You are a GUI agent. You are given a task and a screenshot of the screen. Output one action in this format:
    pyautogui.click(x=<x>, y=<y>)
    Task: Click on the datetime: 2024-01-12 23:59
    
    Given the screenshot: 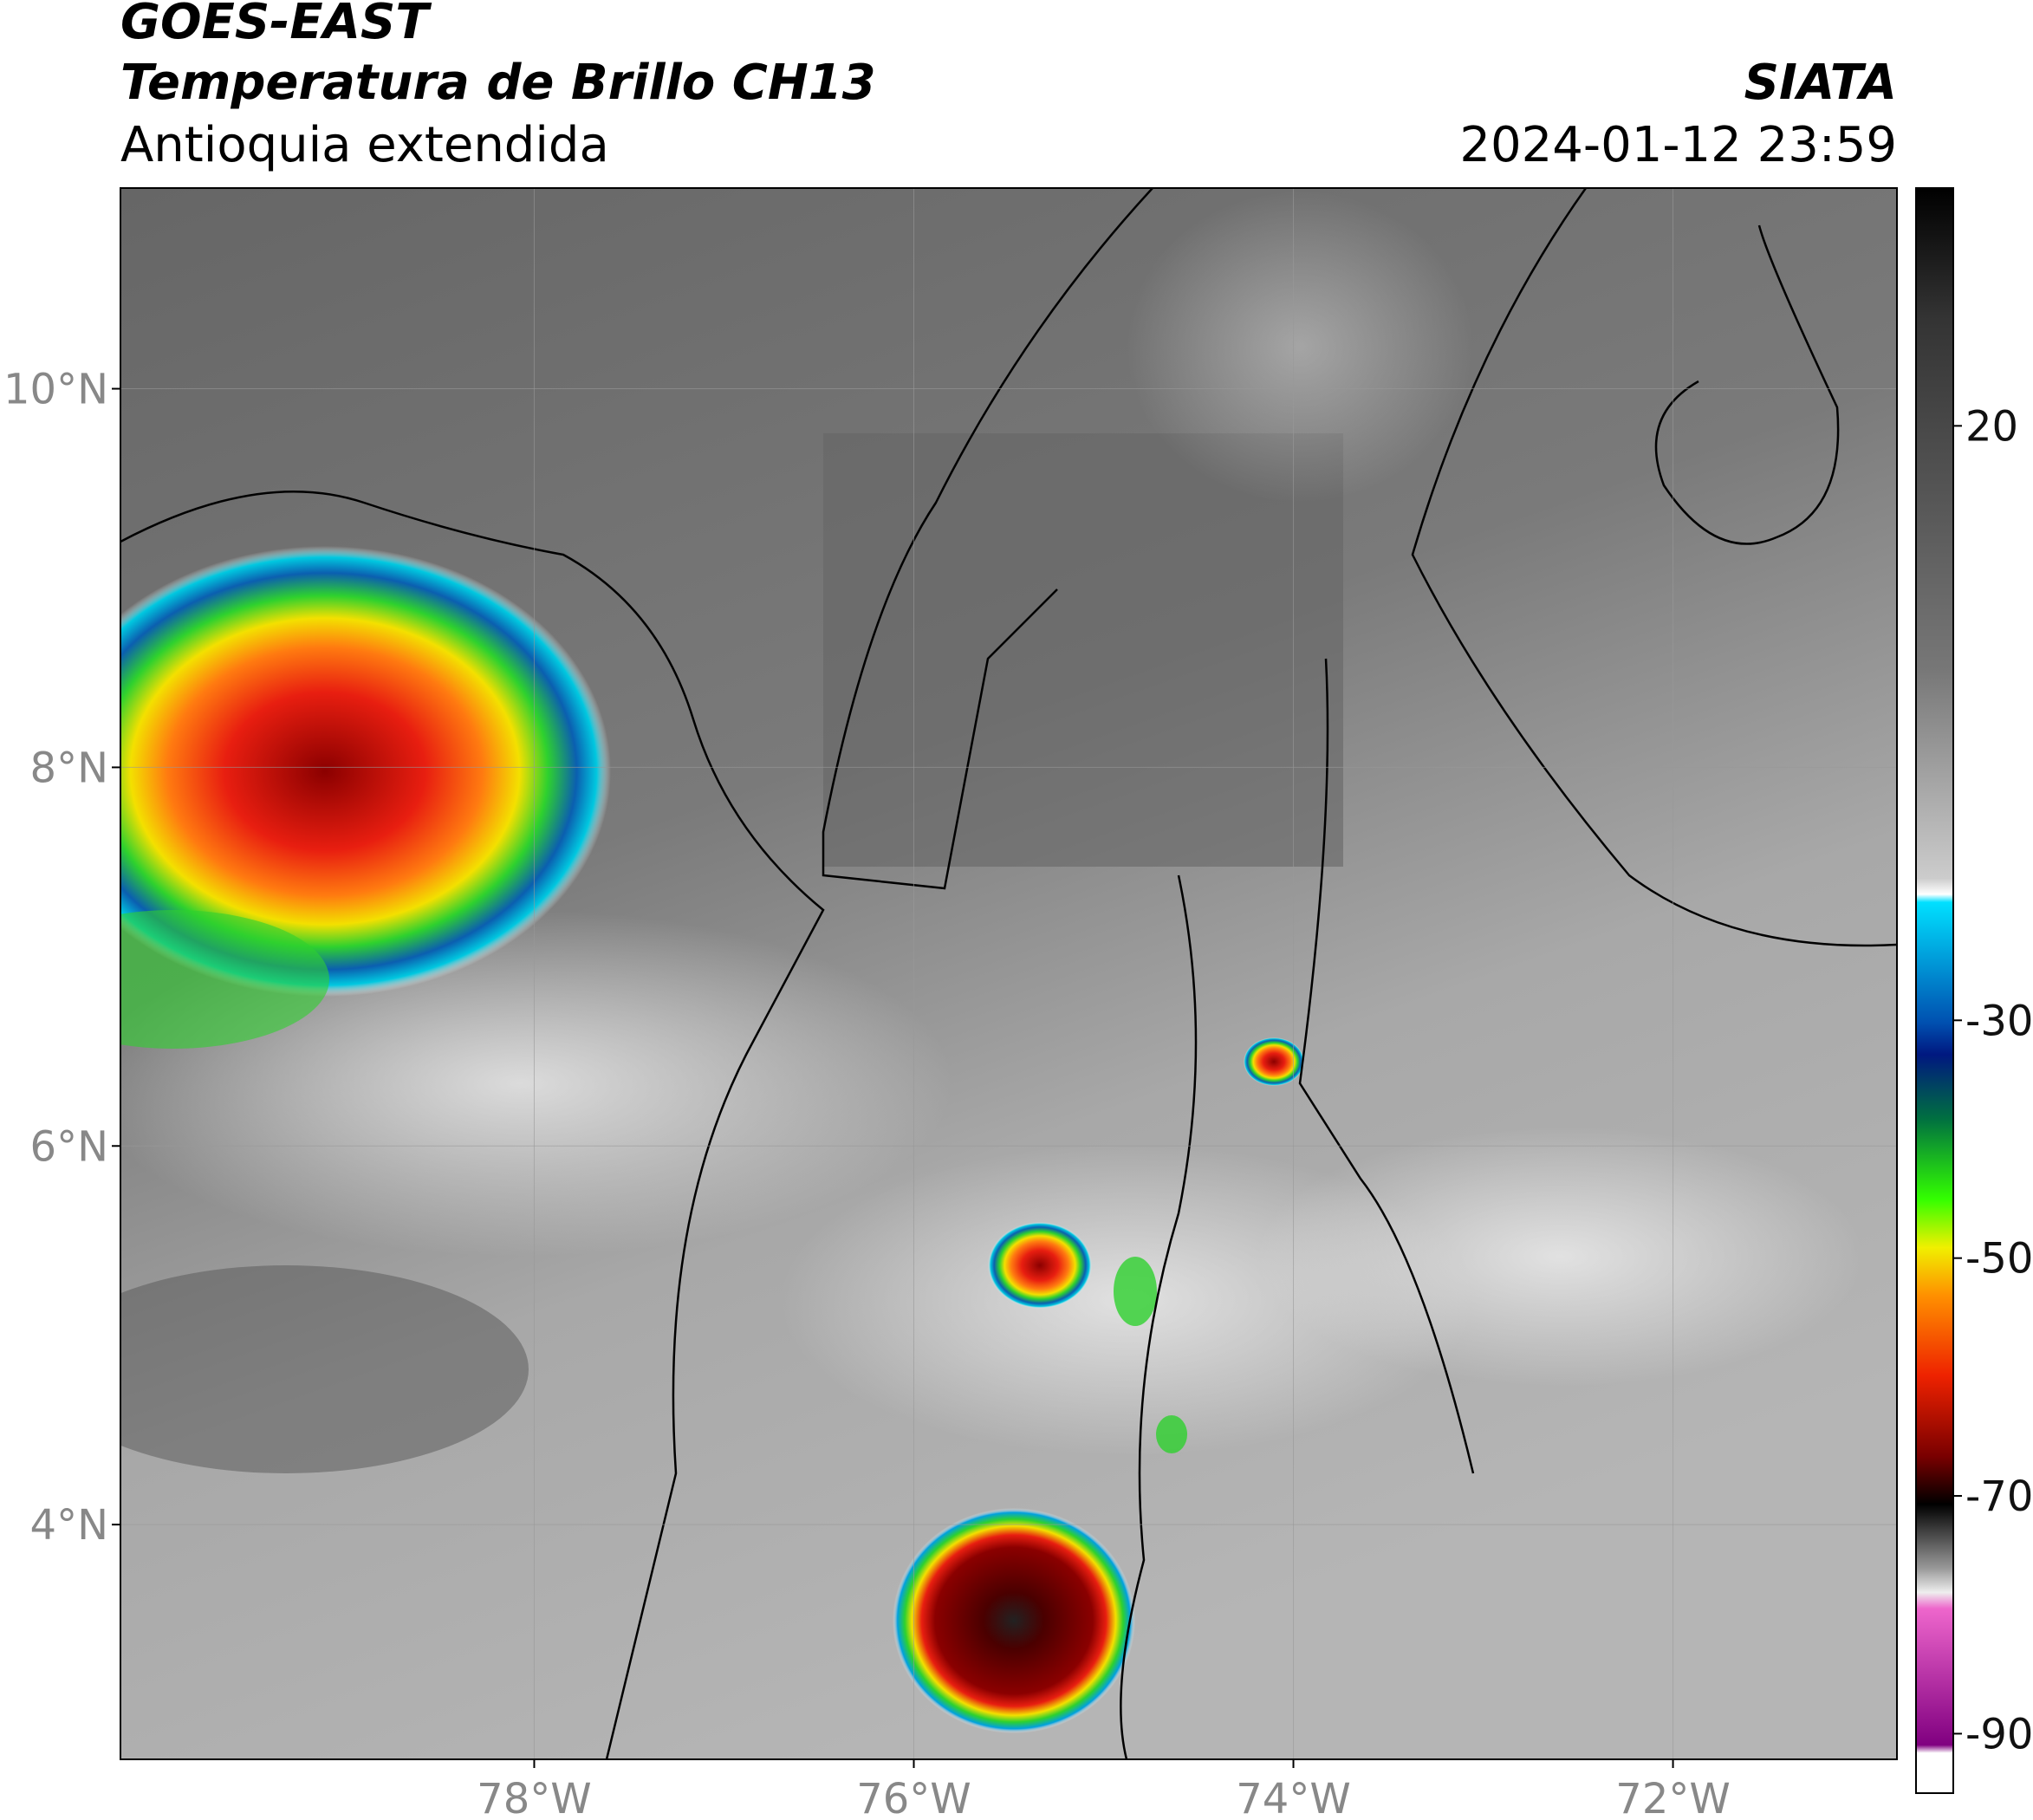 What is the action you would take?
    pyautogui.click(x=1678, y=145)
    